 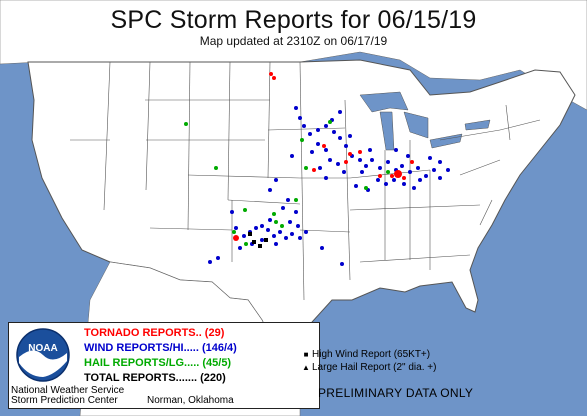 I want to click on map-title: SPC Storm Reports for 06/15/19, so click(x=293, y=20).